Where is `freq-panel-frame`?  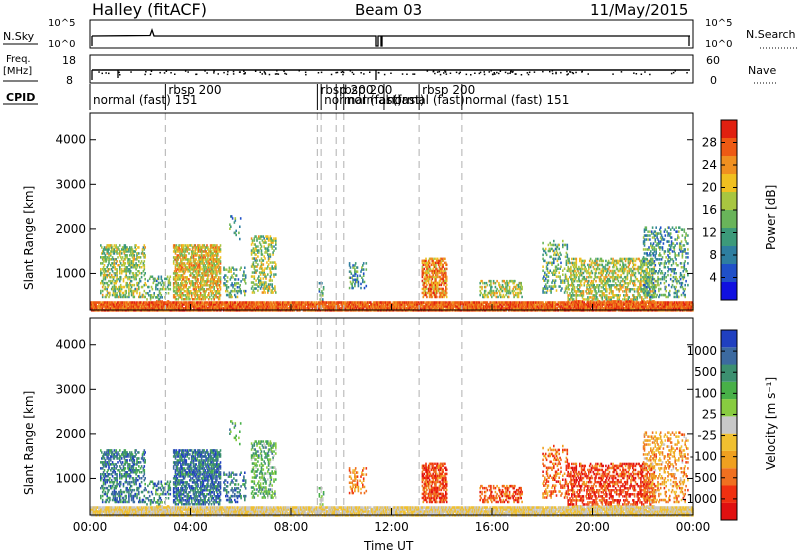
freq-panel-frame is located at coordinates (391, 69).